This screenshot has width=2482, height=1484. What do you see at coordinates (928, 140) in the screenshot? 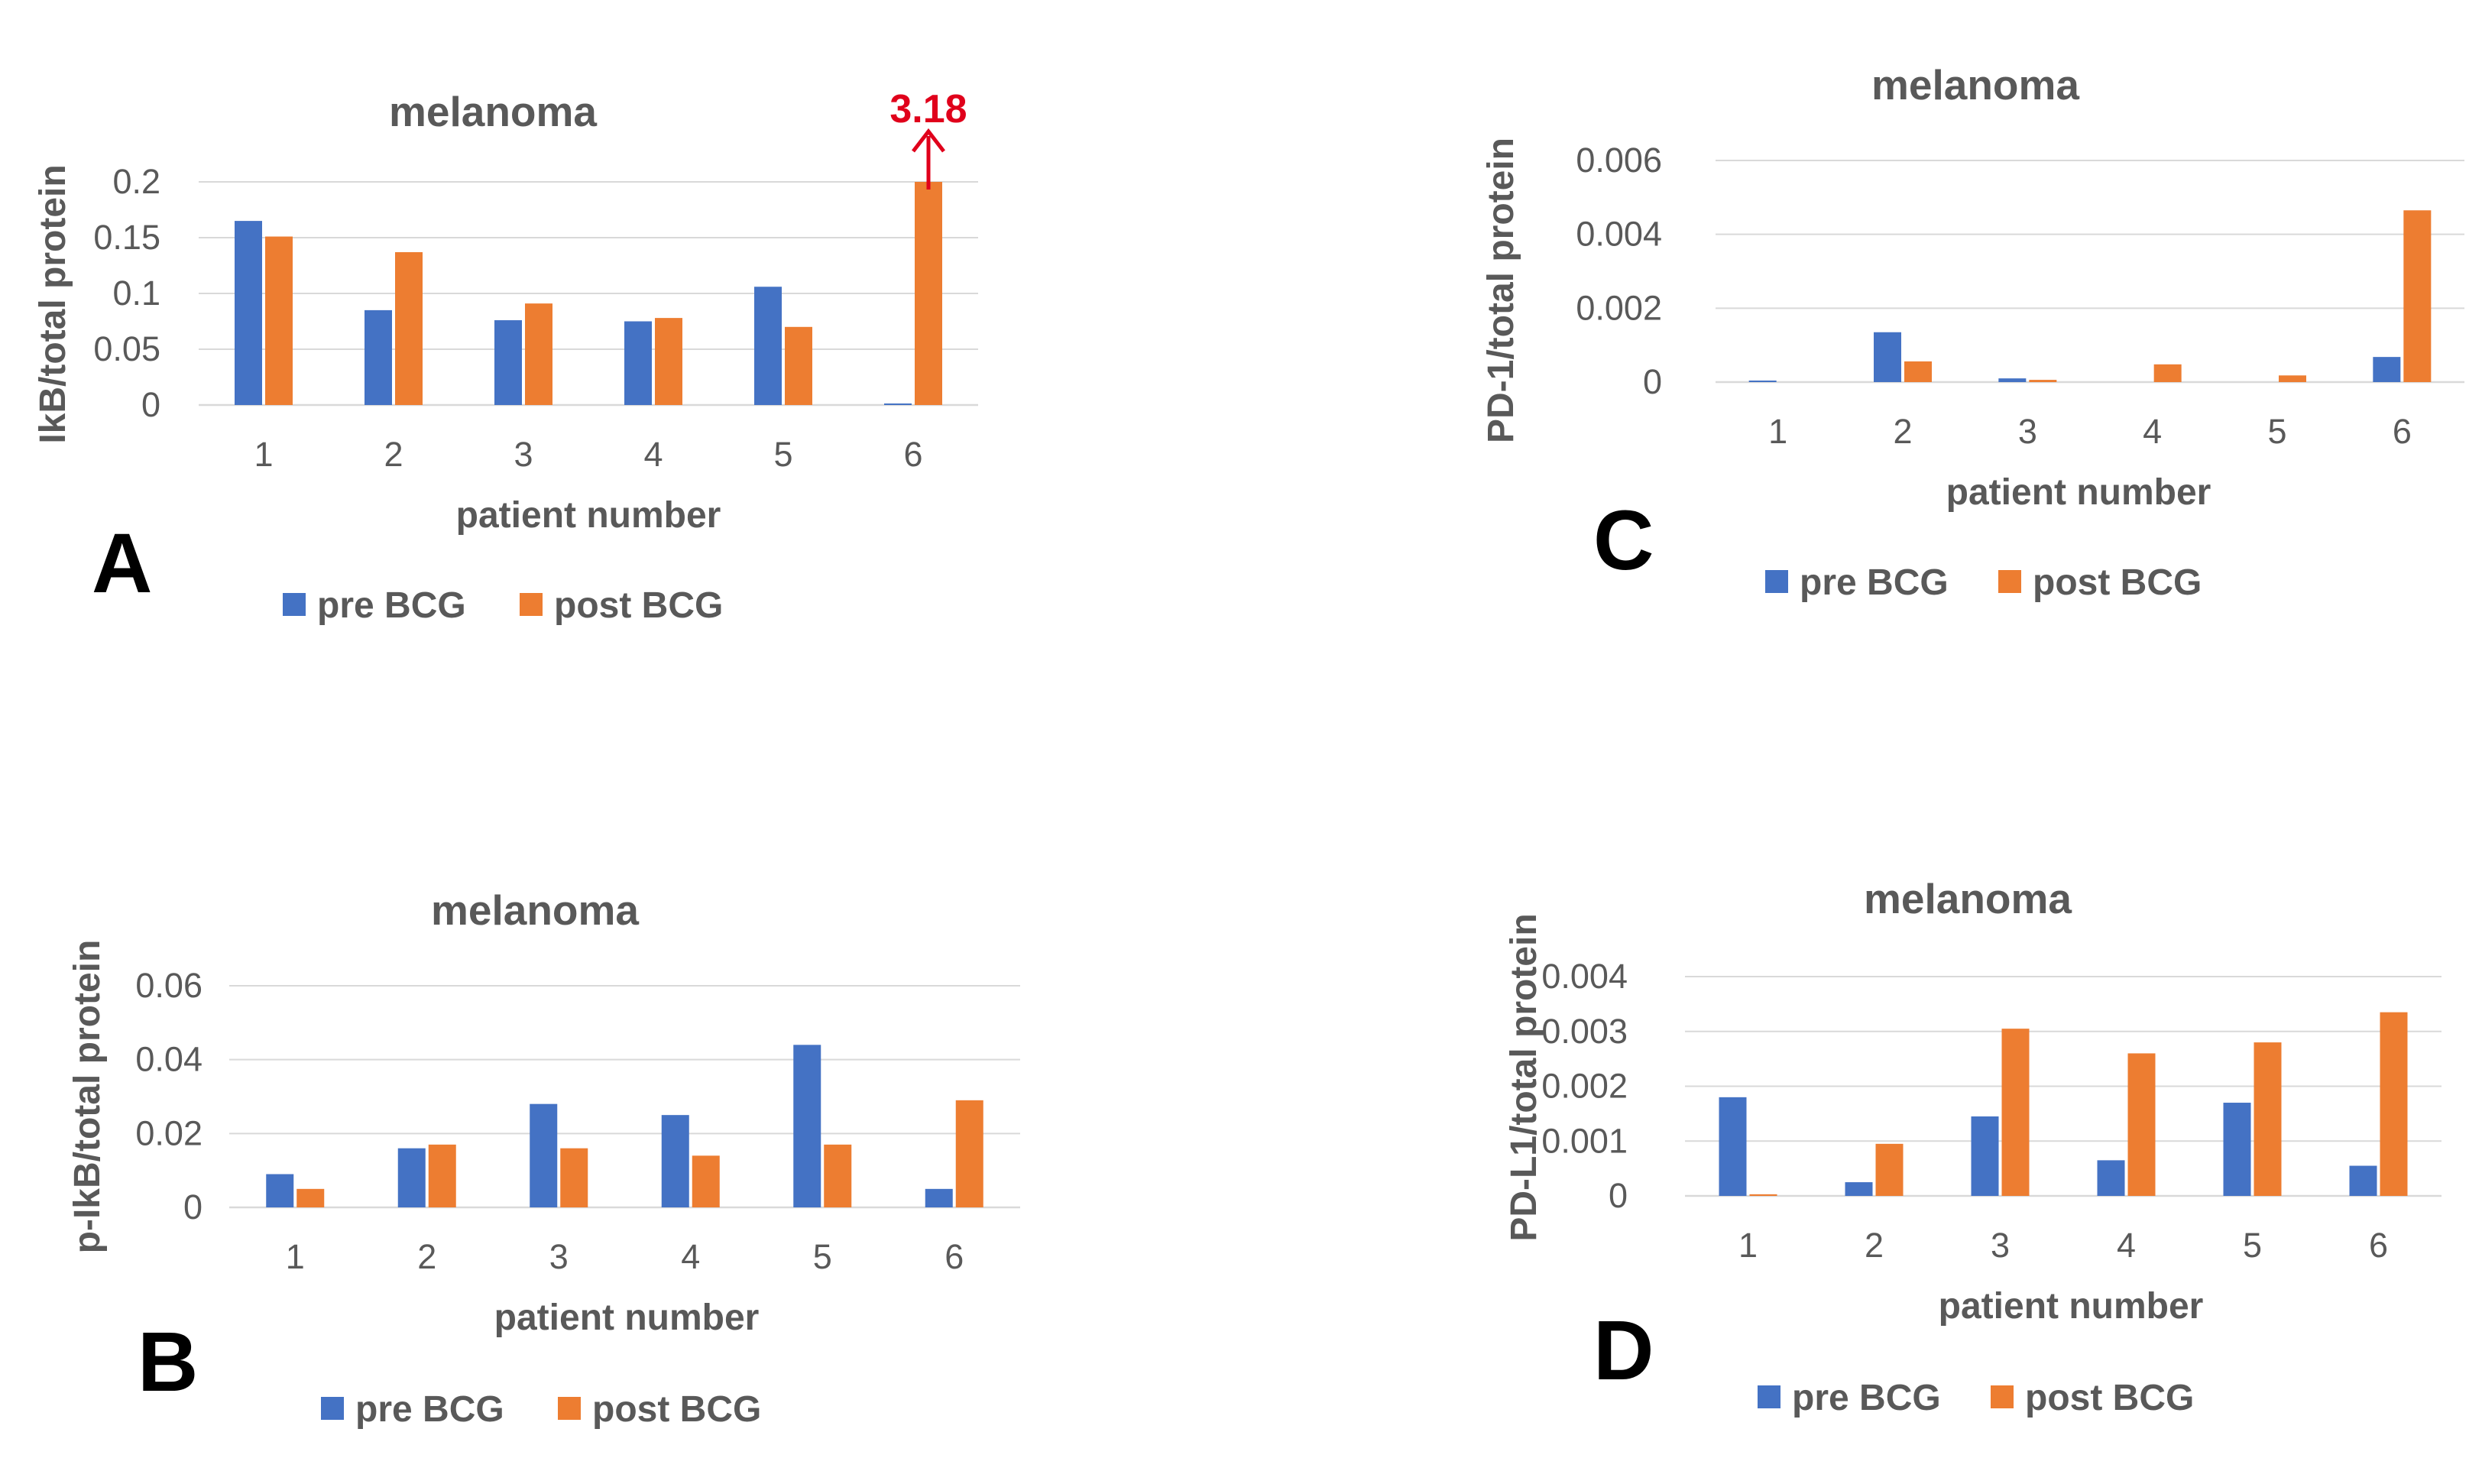
I see `annotation-arrow-head` at bounding box center [928, 140].